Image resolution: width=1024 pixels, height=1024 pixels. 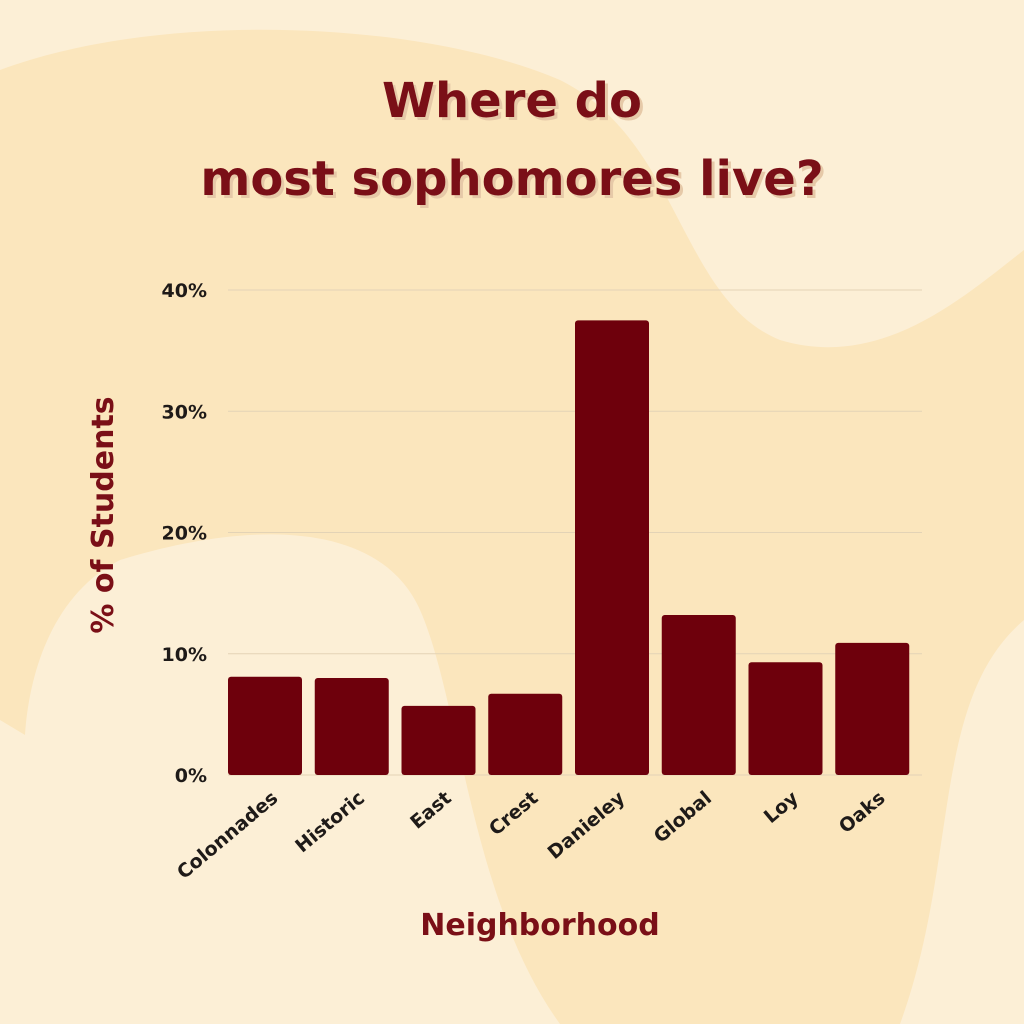 I want to click on y-tick-label: 20%, so click(x=184, y=534).